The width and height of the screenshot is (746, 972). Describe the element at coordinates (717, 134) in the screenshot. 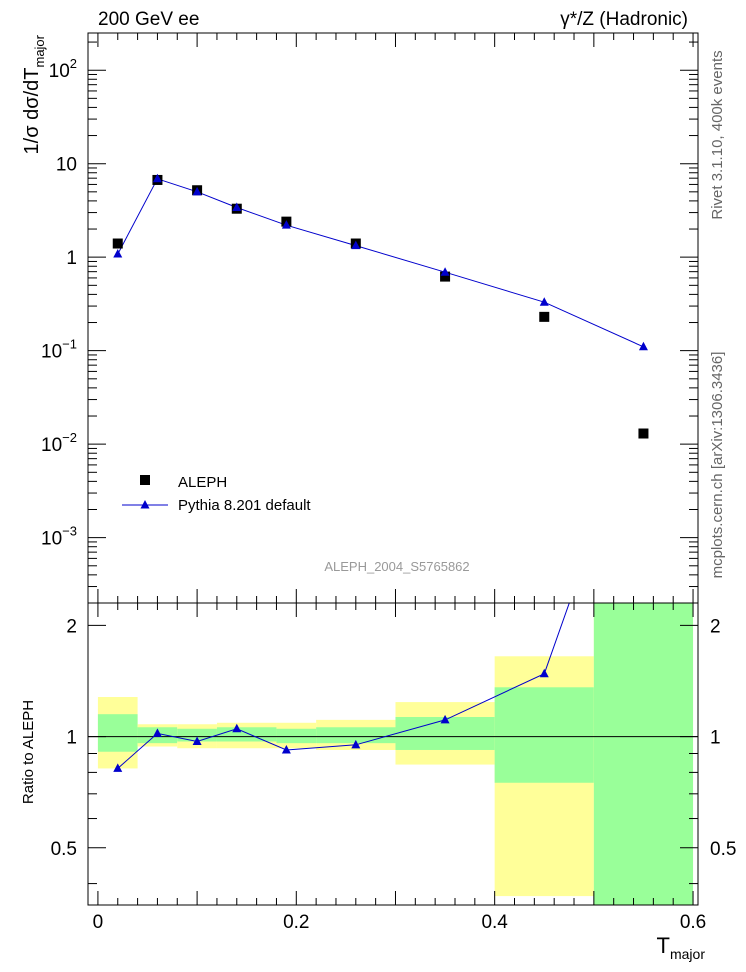

I see `rivet-version-label: Rivet 3.1.10, 400k events` at that location.